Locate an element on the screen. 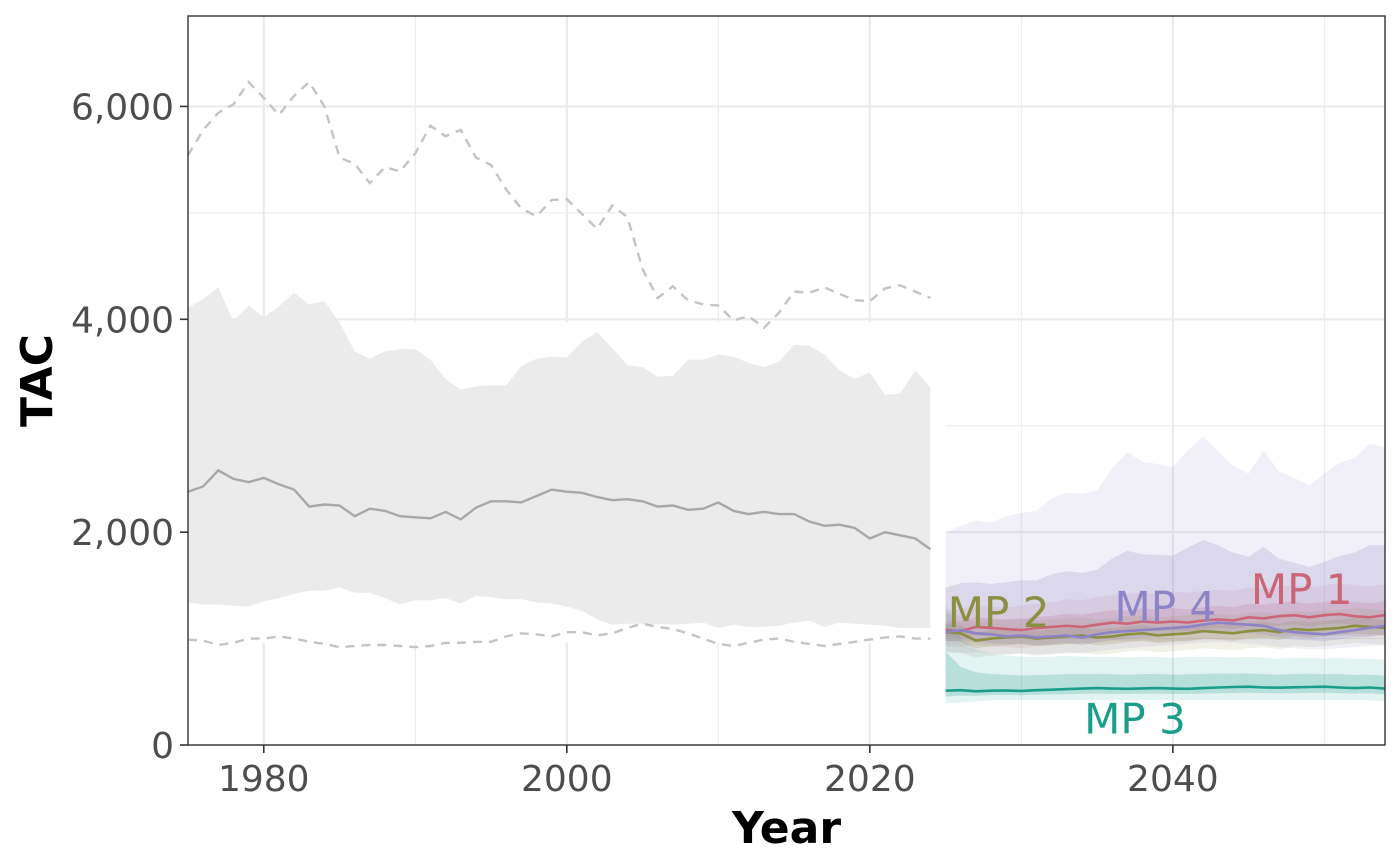 Image resolution: width=1400 pixels, height=866 pixels. historical-median-line is located at coordinates (559, 509).